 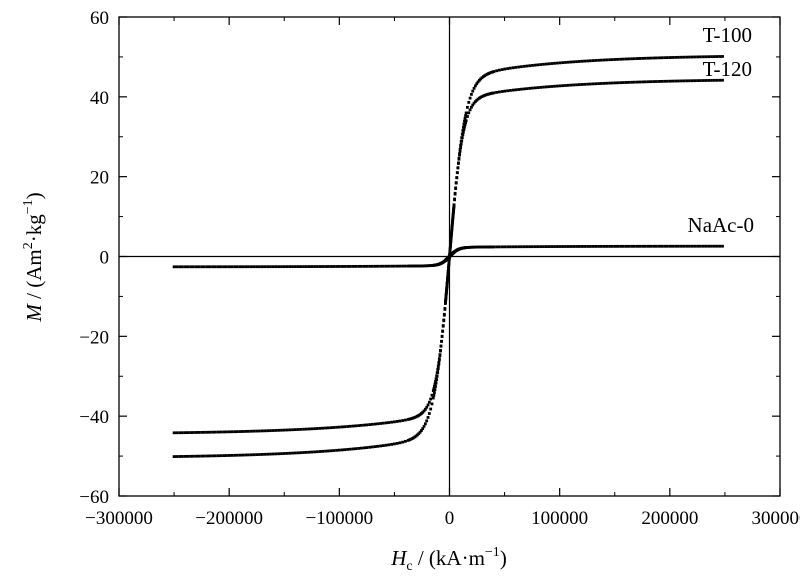 I want to click on x-axis-unit-sup: −1, so click(x=492, y=552).